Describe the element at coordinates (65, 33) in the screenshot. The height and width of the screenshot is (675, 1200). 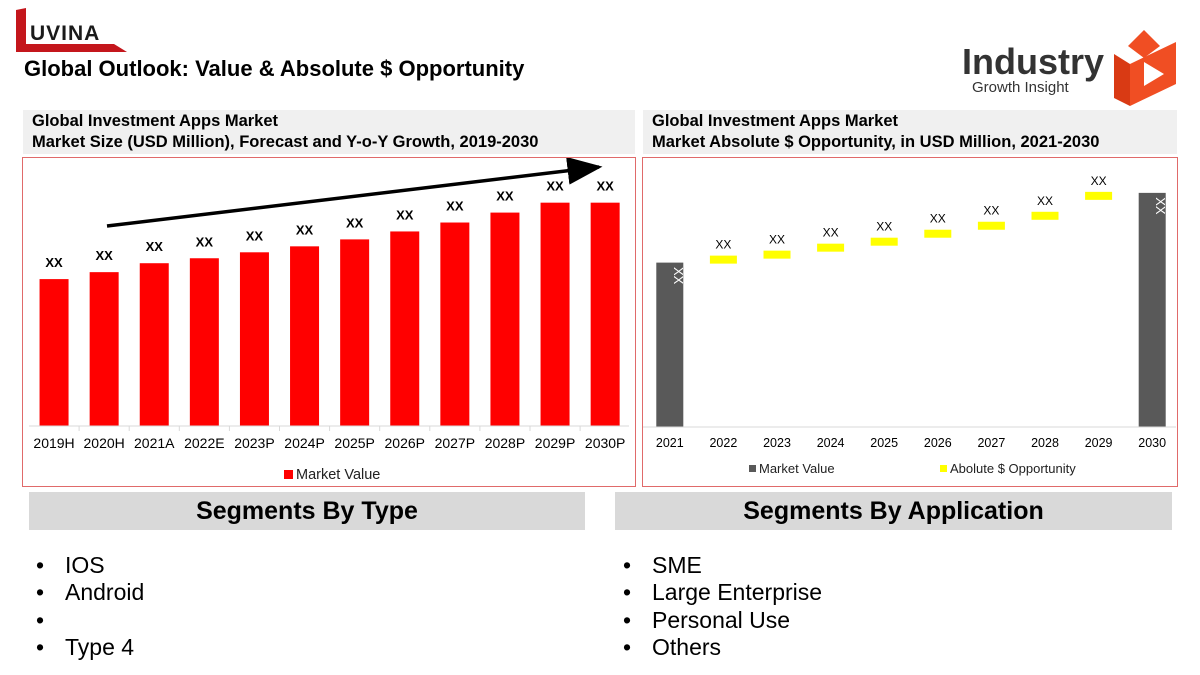
I see `luvina-logo-text: UVINA` at that location.